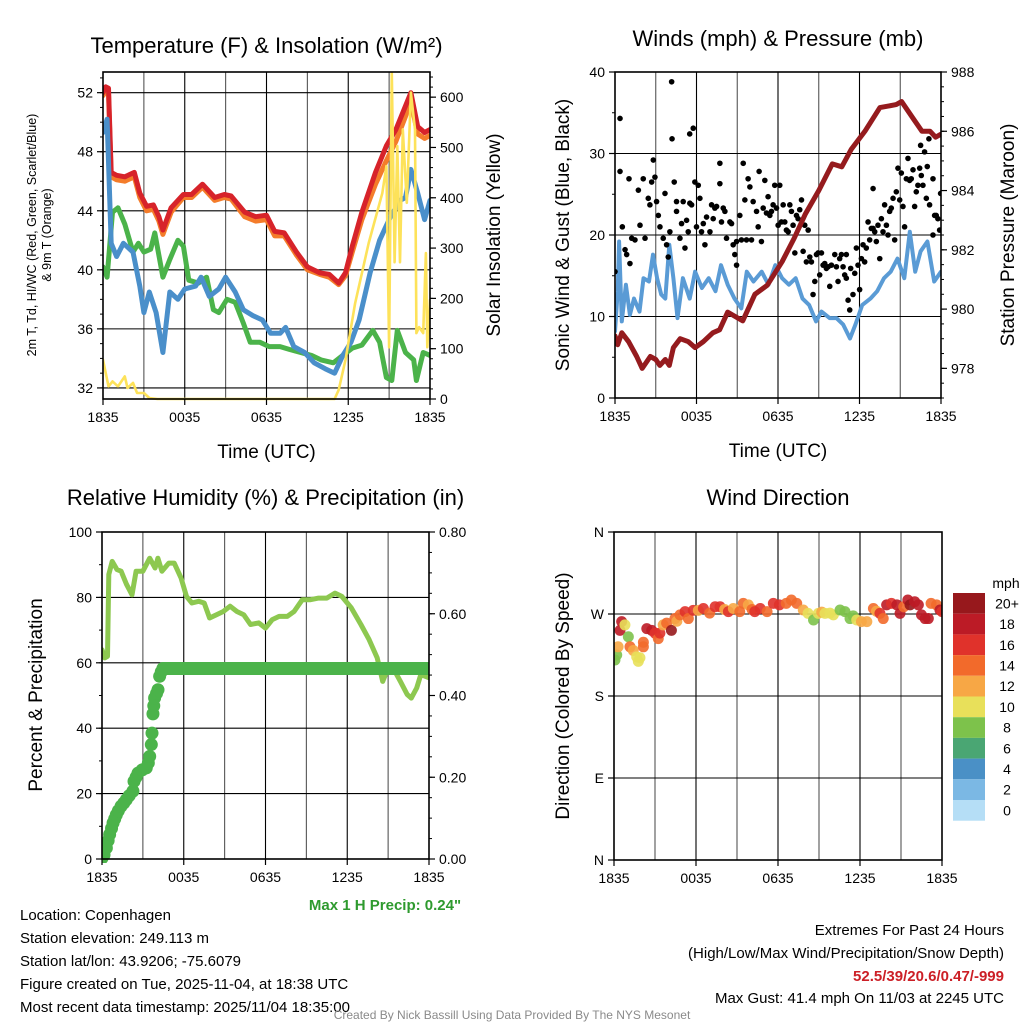 The image size is (1024, 1024). What do you see at coordinates (1007, 686) in the screenshot?
I see `colorbar-label: 12` at bounding box center [1007, 686].